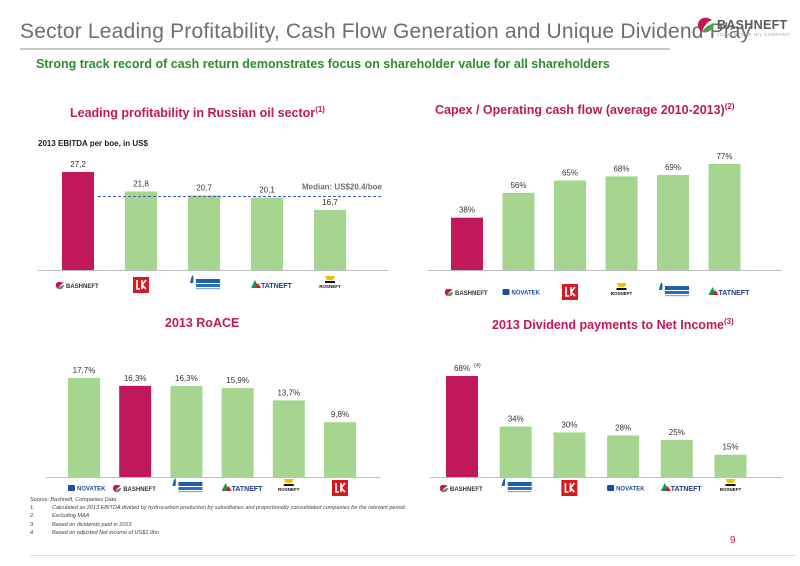 This screenshot has height=566, width=800. What do you see at coordinates (141, 183) in the screenshot?
I see `value-label-ebitda-lukoil: 21,8` at bounding box center [141, 183].